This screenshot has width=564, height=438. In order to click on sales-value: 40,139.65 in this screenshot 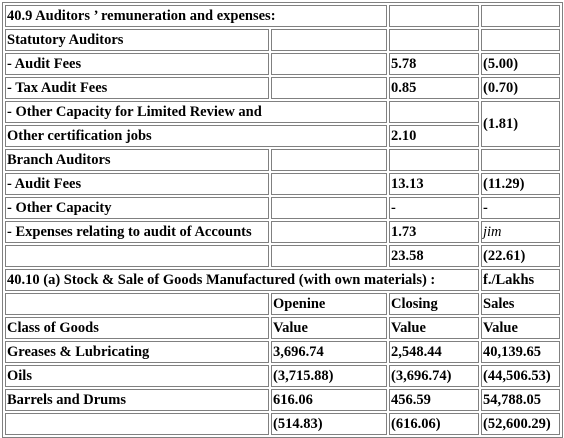, I will do `click(520, 352)`.